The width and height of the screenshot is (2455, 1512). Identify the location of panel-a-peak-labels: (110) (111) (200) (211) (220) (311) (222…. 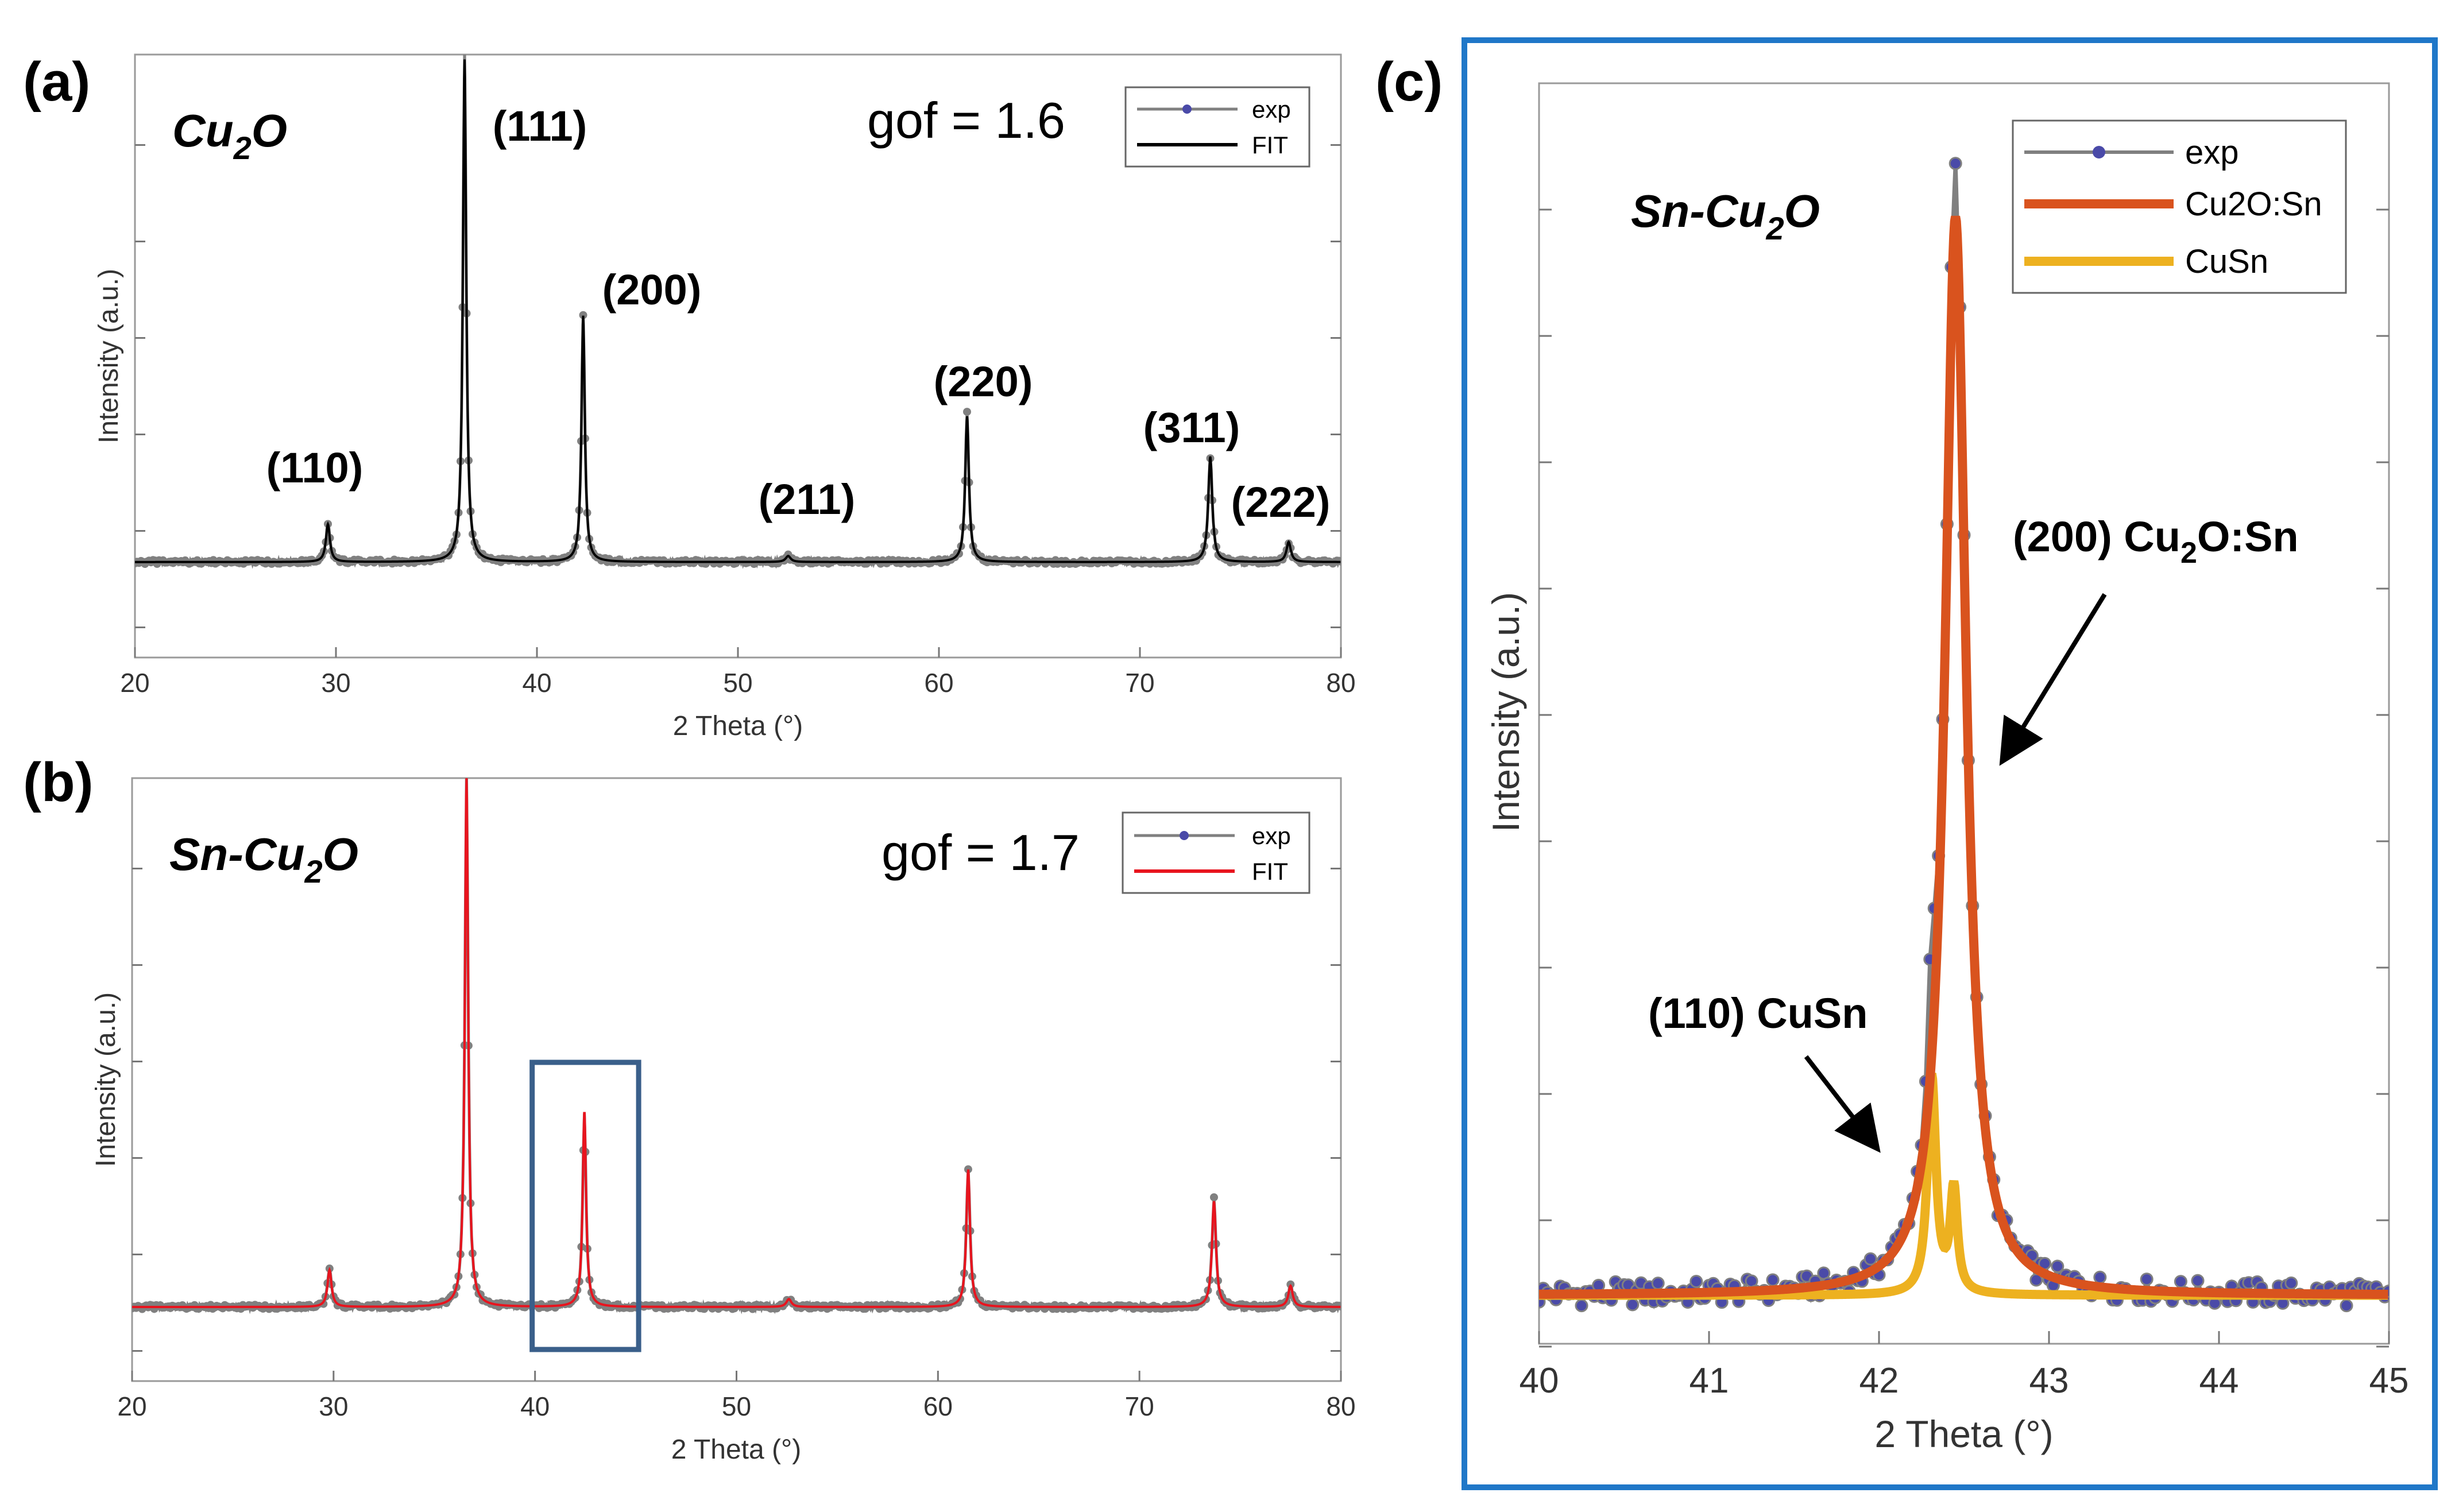
(798, 314).